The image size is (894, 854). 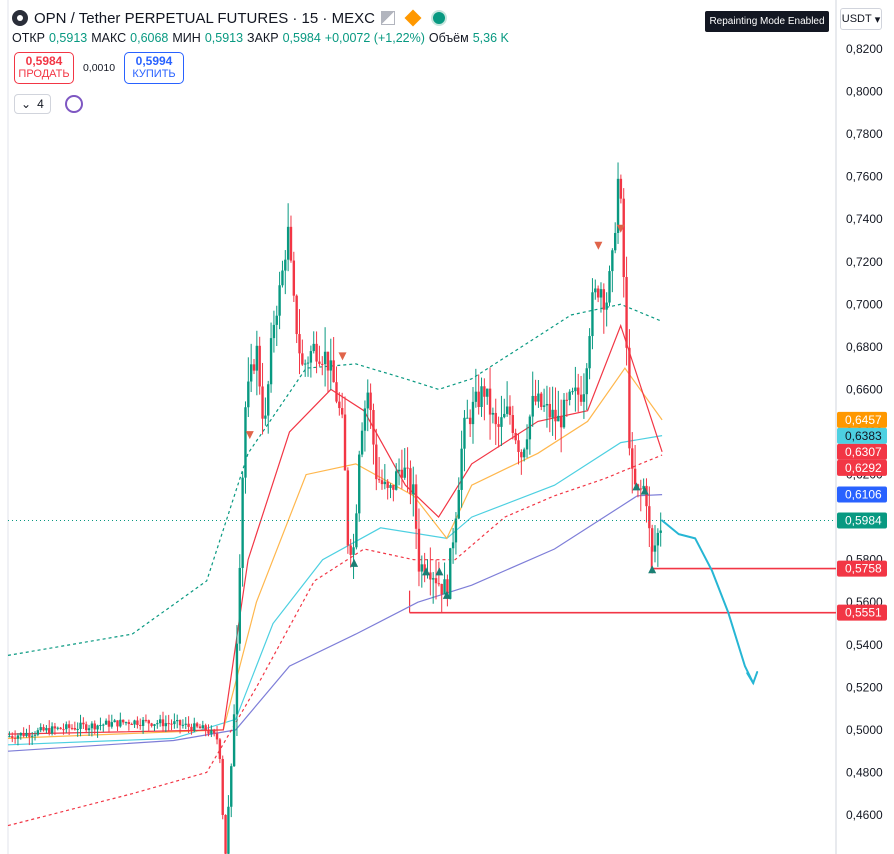 What do you see at coordinates (26, 104) in the screenshot?
I see `chevron-down-icon: ⌄` at bounding box center [26, 104].